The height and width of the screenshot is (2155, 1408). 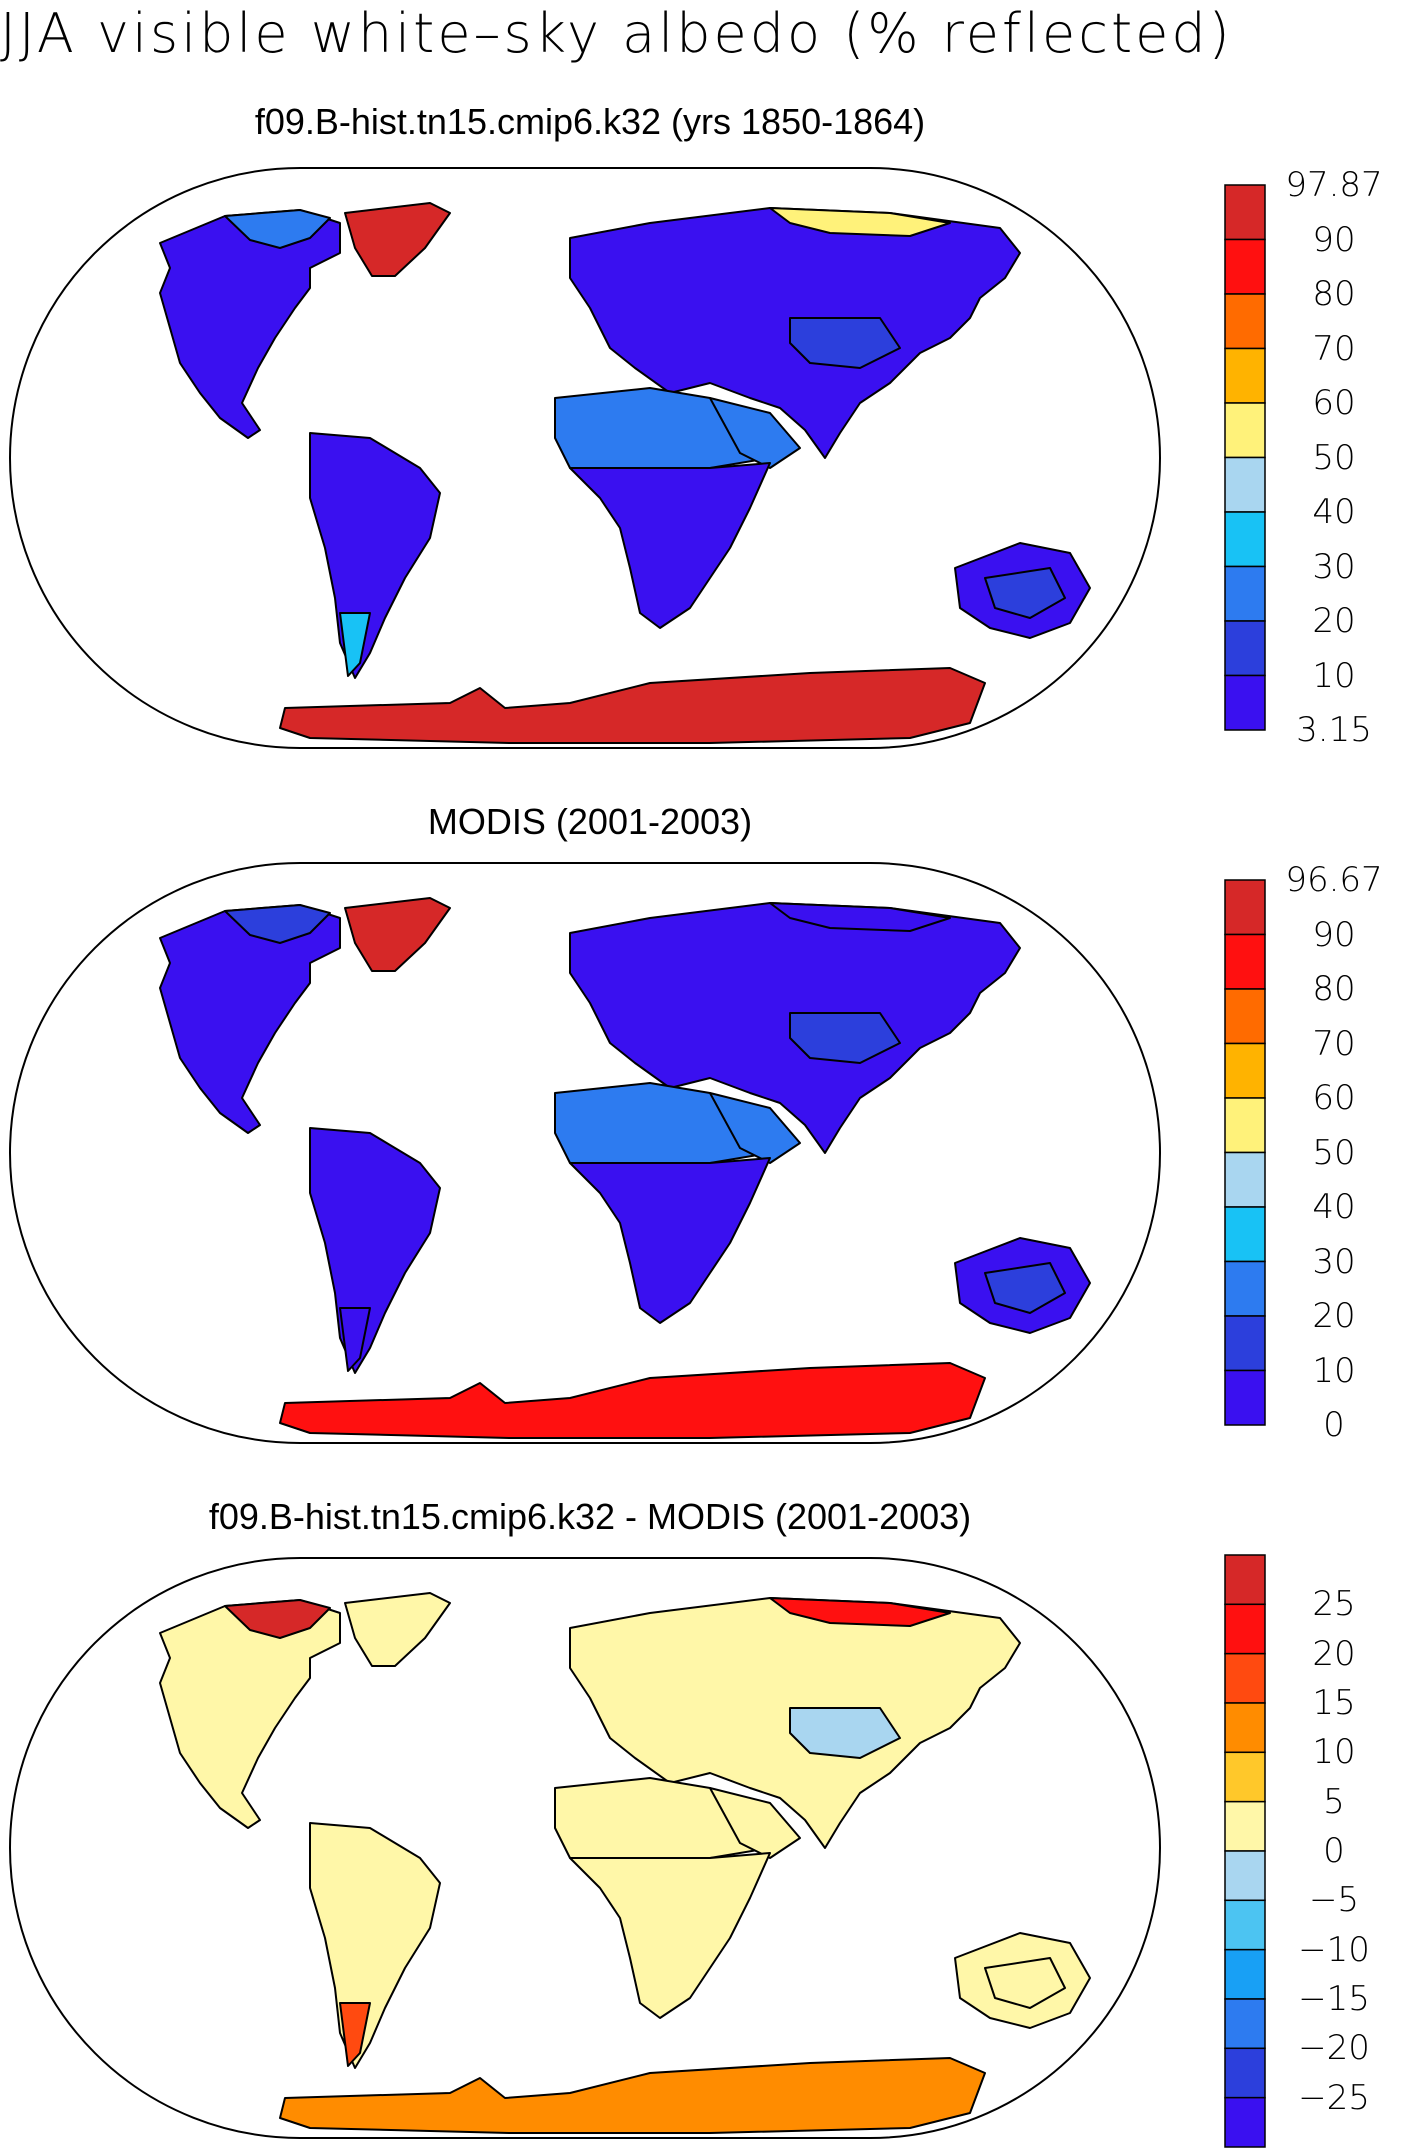 What do you see at coordinates (1334, 1949) in the screenshot?
I see `colorbar-tick-label: −10` at bounding box center [1334, 1949].